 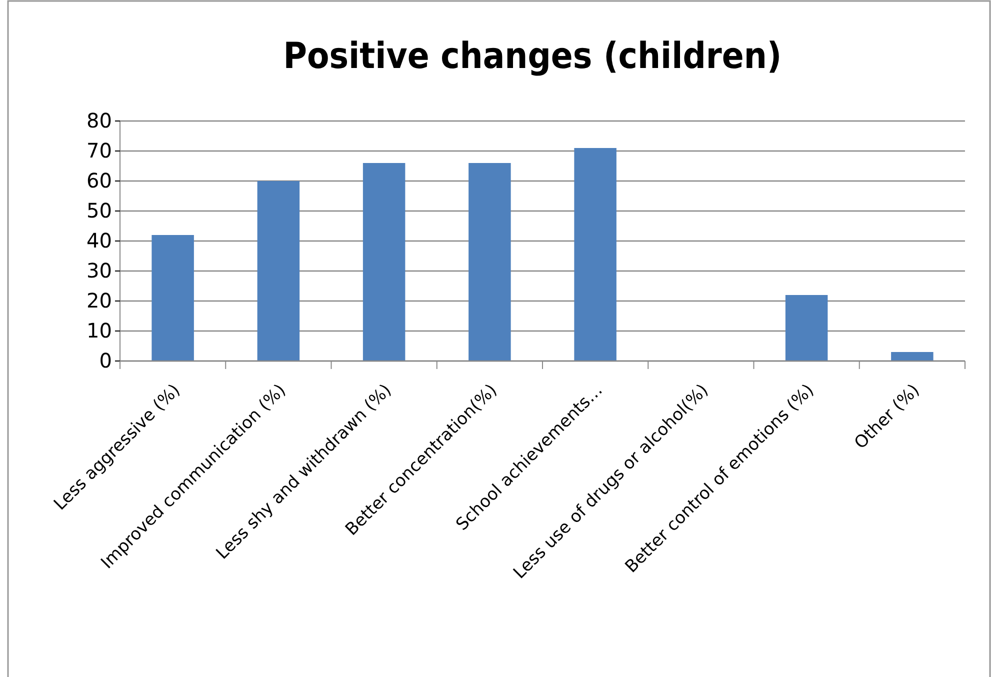 What do you see at coordinates (105, 360) in the screenshot?
I see `y-tick-label: 0` at bounding box center [105, 360].